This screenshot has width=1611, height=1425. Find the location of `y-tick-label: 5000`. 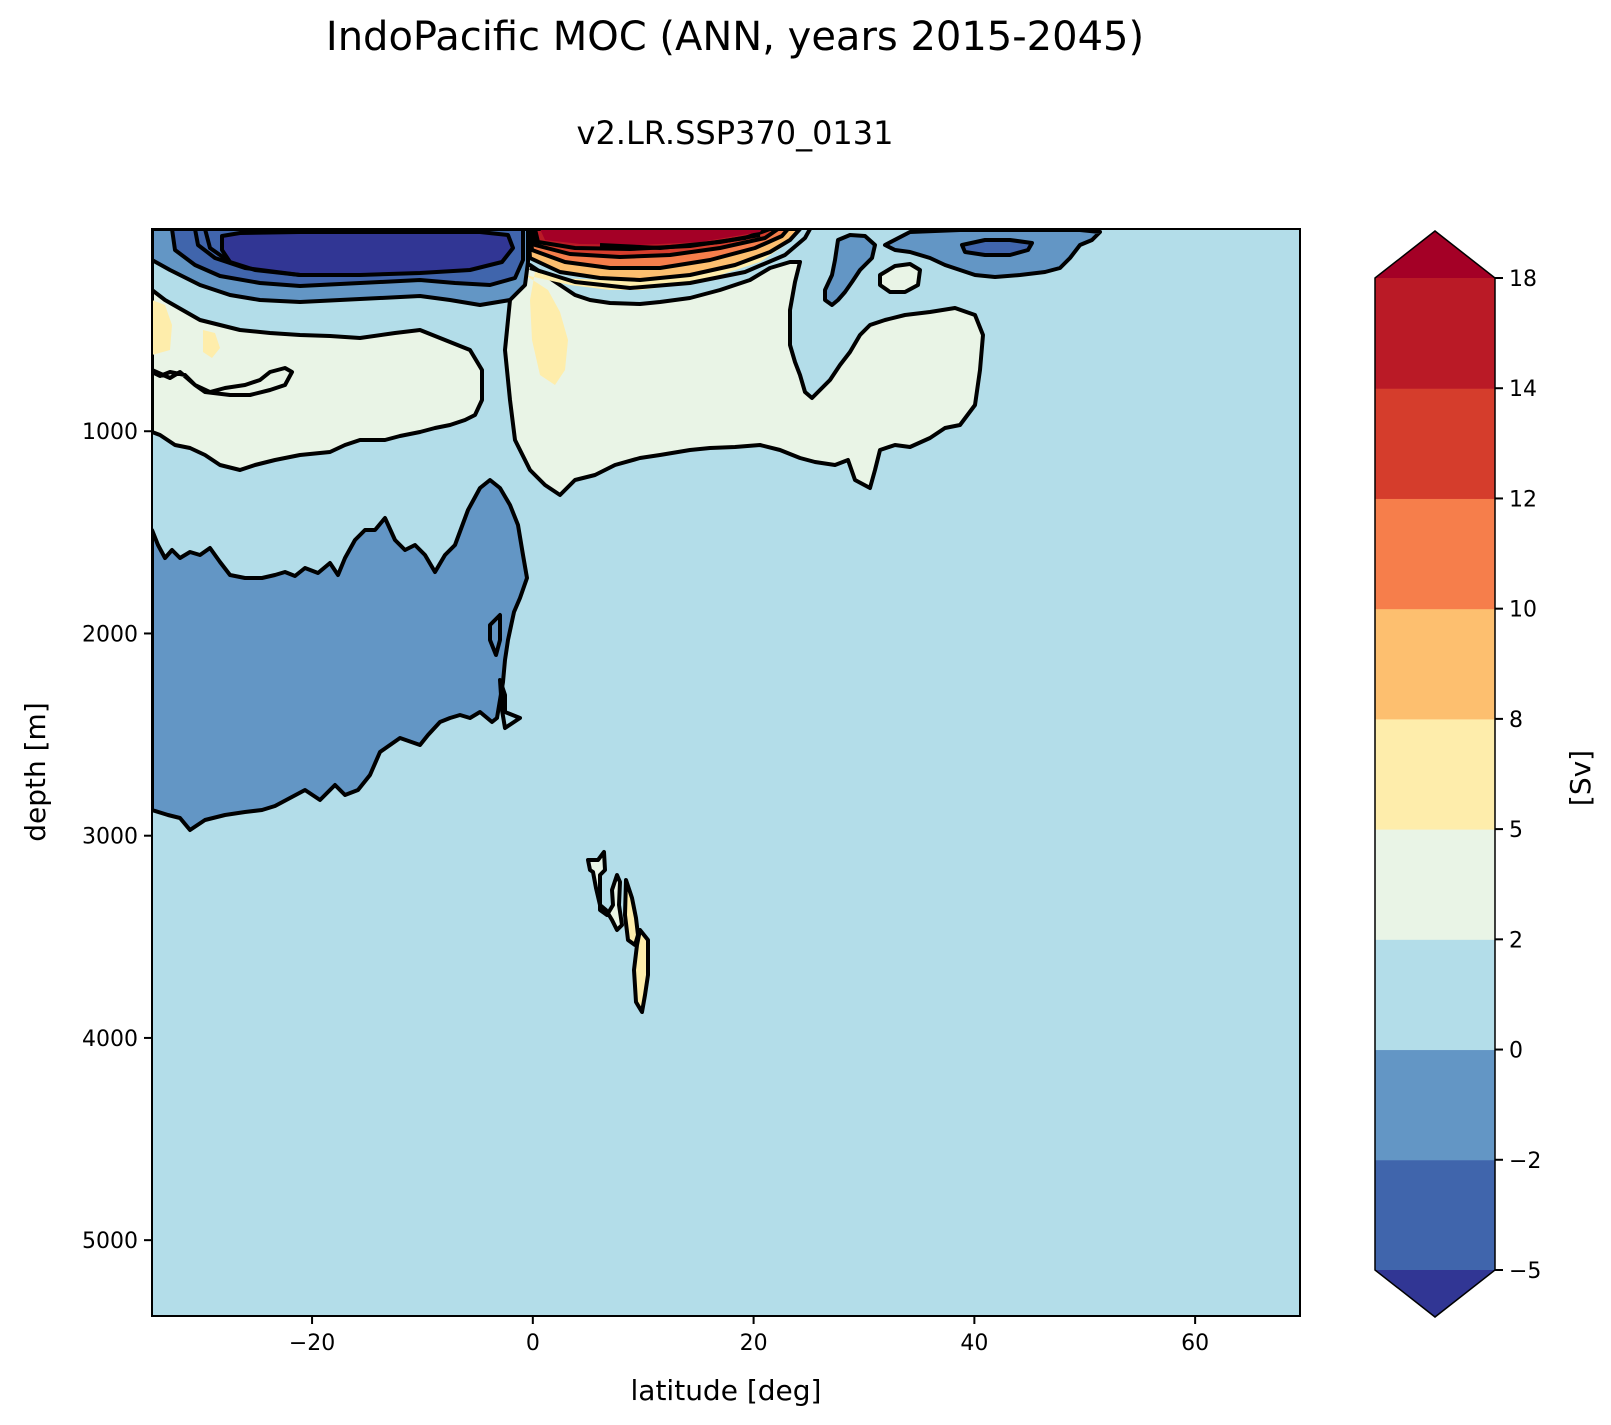

y-tick-label: 5000 is located at coordinates (110, 1241).